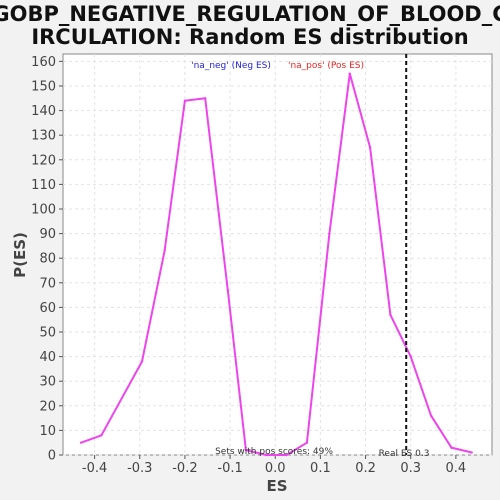 Image resolution: width=500 pixels, height=500 pixels. I want to click on chart-title-line1: GOBP_NEGATIVE_REGULATION_OF_BLOOD_C, so click(250, 14).